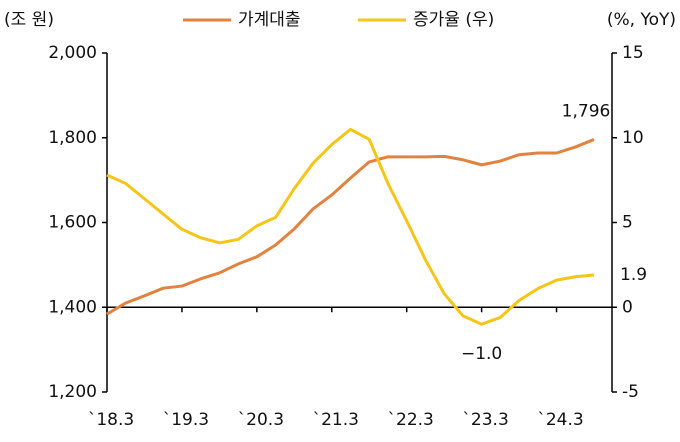  I want to click on x-tick-label: `18.3, so click(111, 420).